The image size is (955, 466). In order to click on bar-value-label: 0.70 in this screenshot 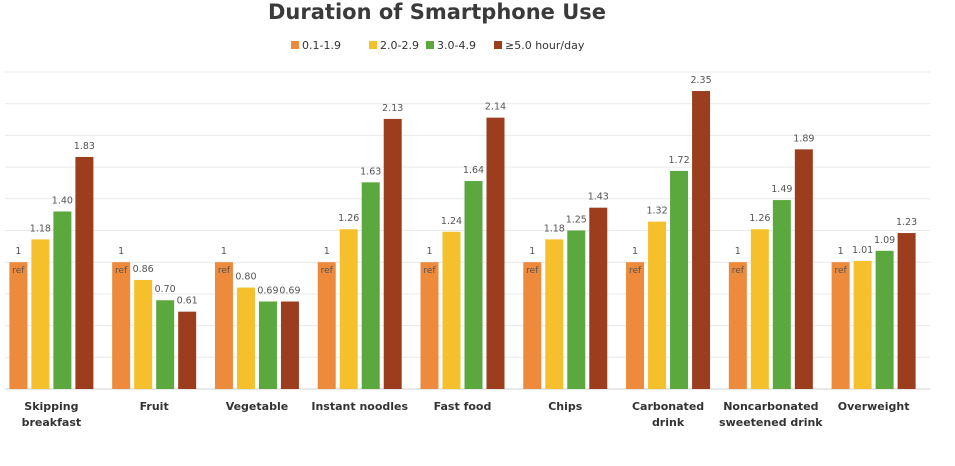, I will do `click(165, 289)`.